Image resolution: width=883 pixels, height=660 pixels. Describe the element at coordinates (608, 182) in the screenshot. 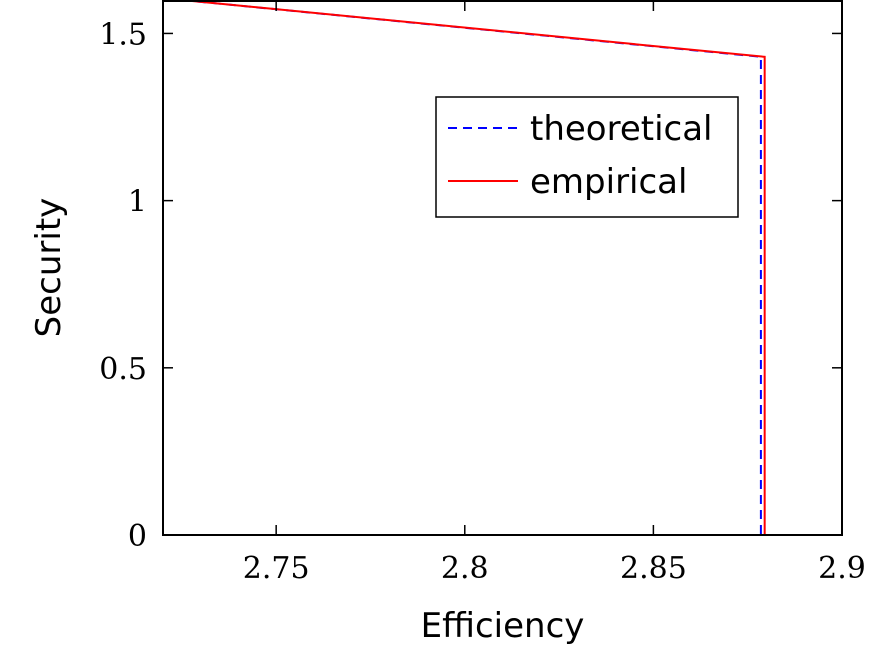

I see `legend-label-empirical: empirical` at that location.